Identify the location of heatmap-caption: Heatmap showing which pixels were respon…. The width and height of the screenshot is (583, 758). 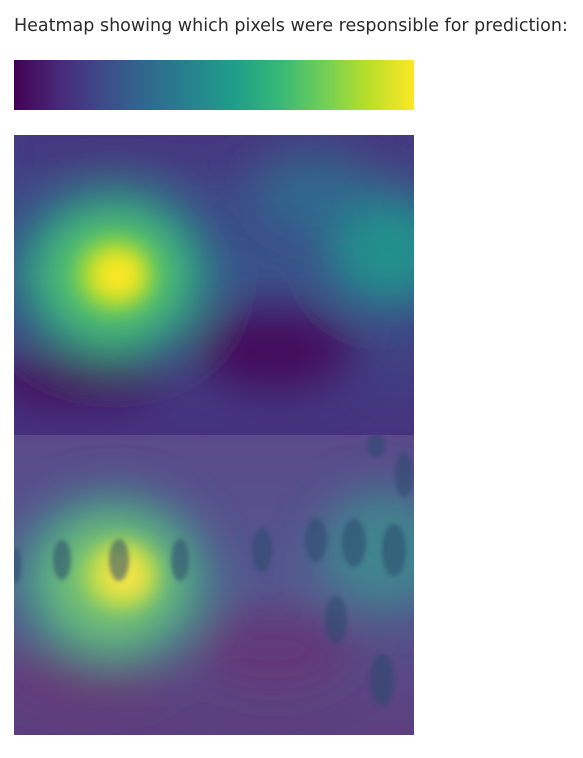
(291, 26).